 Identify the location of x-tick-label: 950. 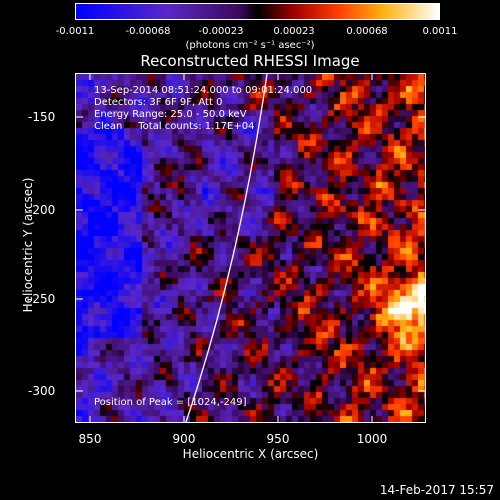
(278, 439).